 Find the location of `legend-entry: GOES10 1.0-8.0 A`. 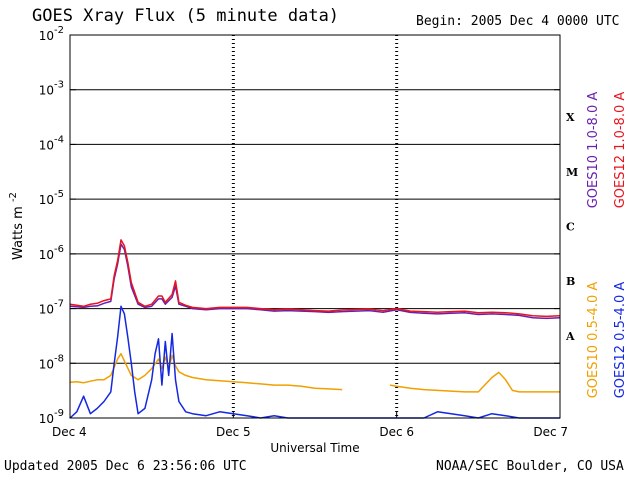

legend-entry: GOES10 1.0-8.0 A is located at coordinates (593, 150).